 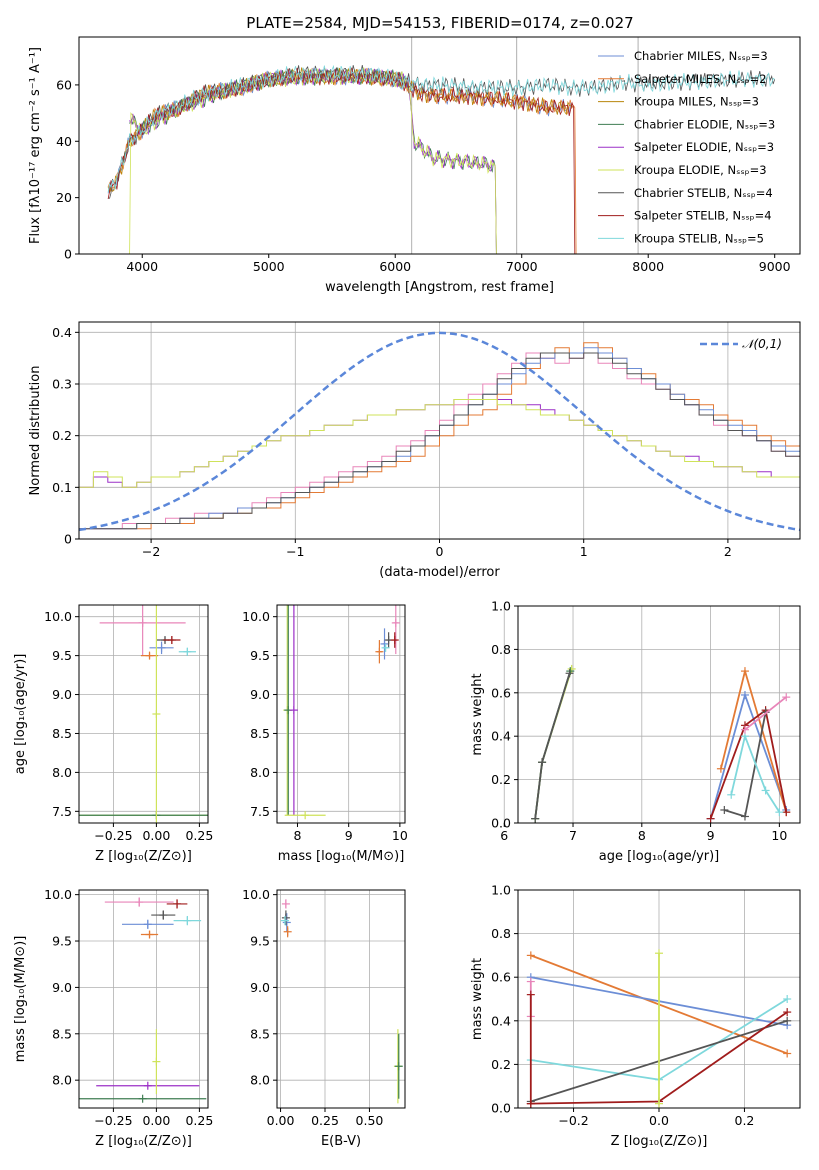 What do you see at coordinates (501, 649) in the screenshot?
I see `y-tick-label: 0.8` at bounding box center [501, 649].